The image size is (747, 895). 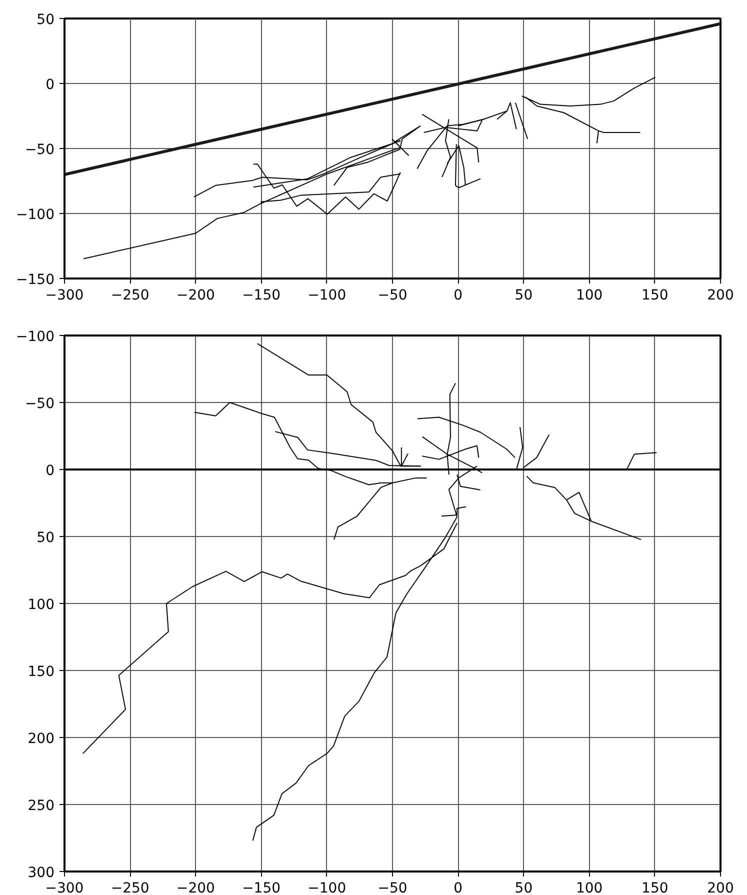 What do you see at coordinates (41, 806) in the screenshot?
I see `y-tick-label: 250` at bounding box center [41, 806].